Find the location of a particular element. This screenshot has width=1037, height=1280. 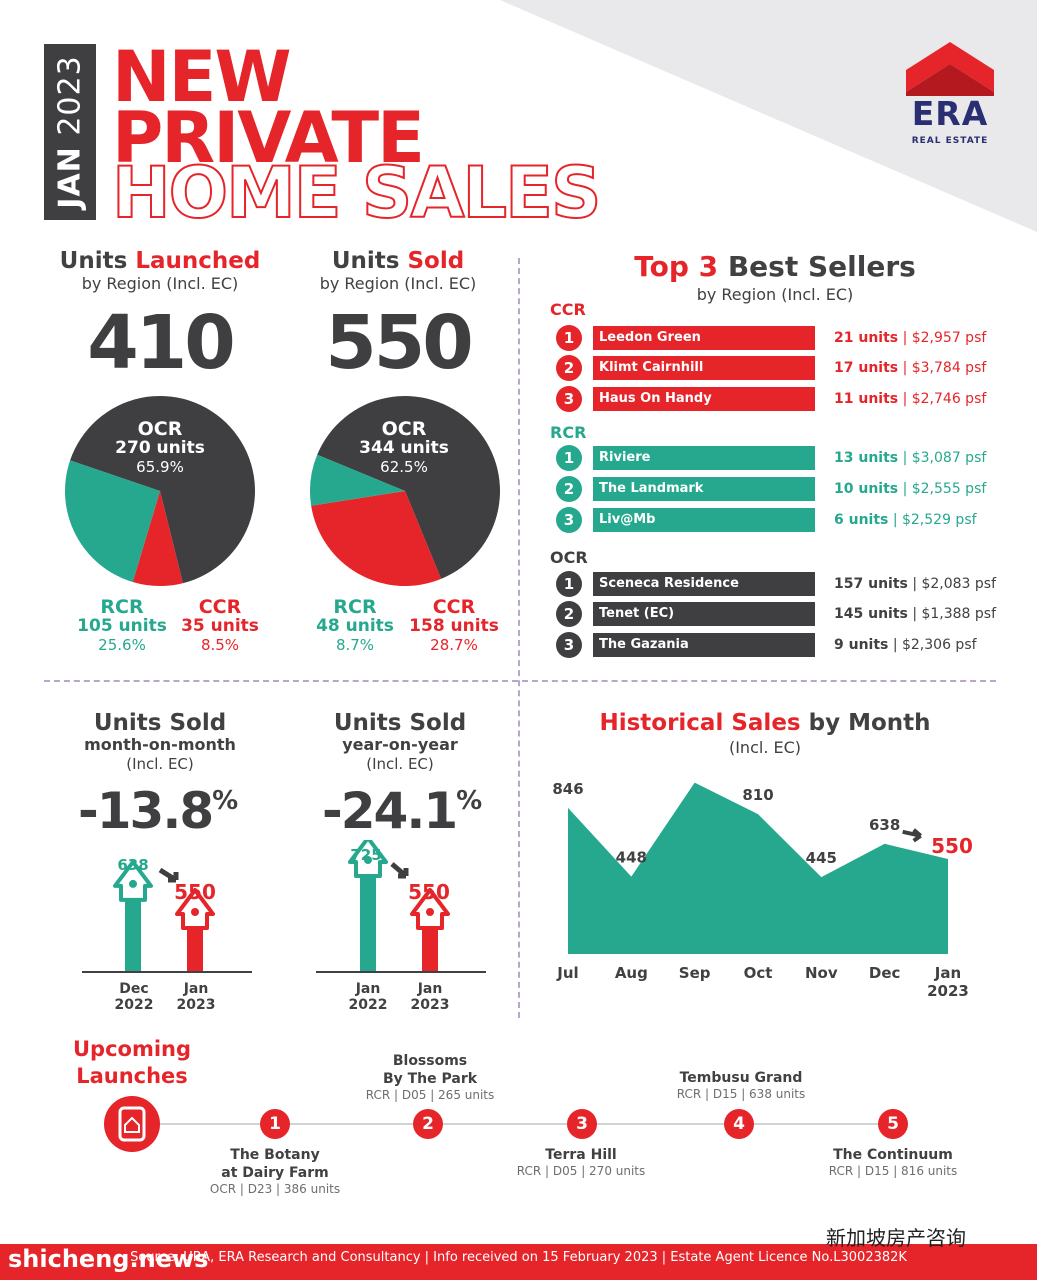

footer-bar is located at coordinates (518, 1262).